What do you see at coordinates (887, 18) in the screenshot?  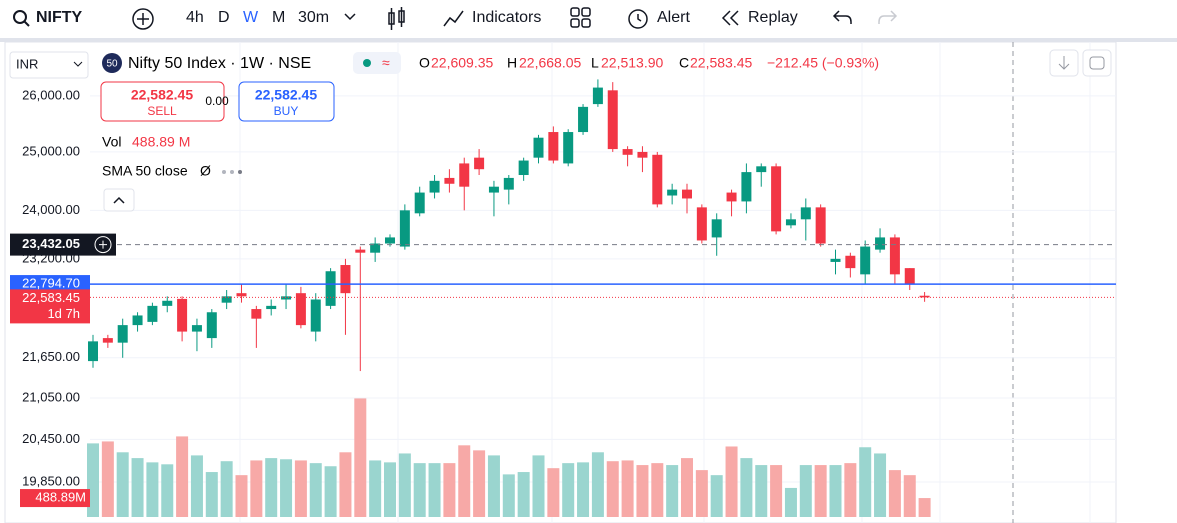 I see `redo` at bounding box center [887, 18].